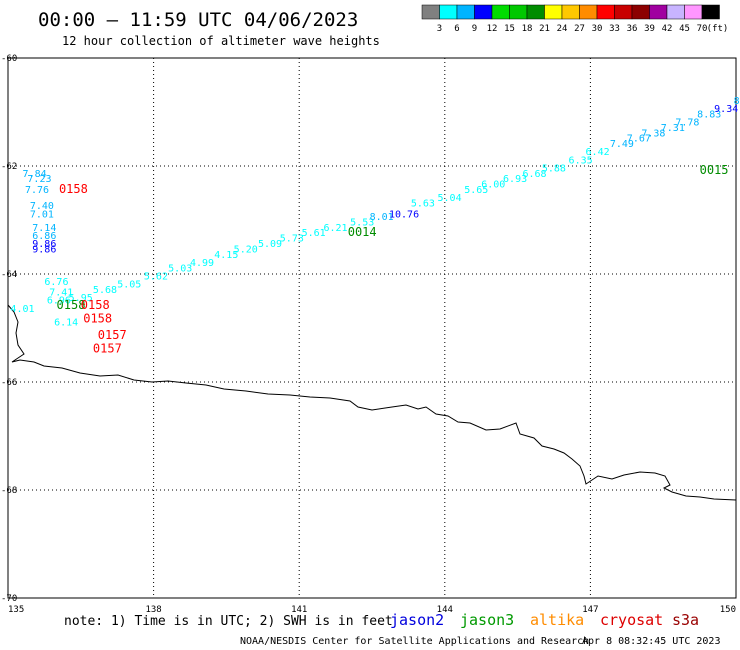 The width and height of the screenshot is (740, 650). I want to click on y-tick-label: -60, so click(9, 59).